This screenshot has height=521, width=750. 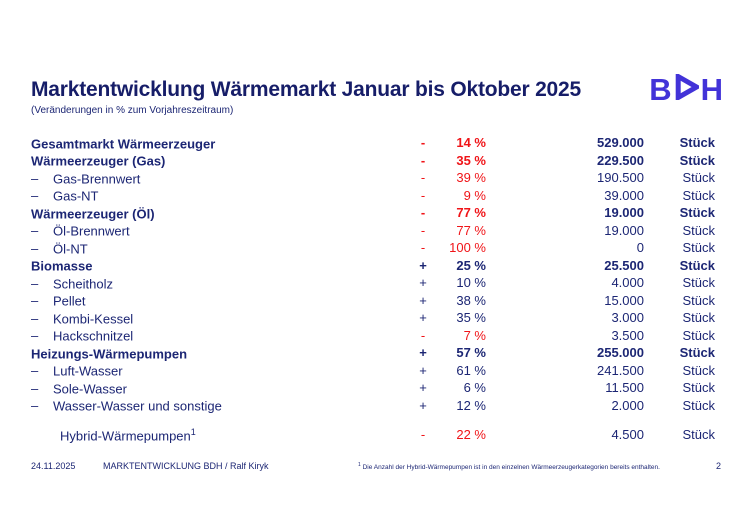 What do you see at coordinates (90, 388) in the screenshot?
I see `row-label: Sole-Wasser` at bounding box center [90, 388].